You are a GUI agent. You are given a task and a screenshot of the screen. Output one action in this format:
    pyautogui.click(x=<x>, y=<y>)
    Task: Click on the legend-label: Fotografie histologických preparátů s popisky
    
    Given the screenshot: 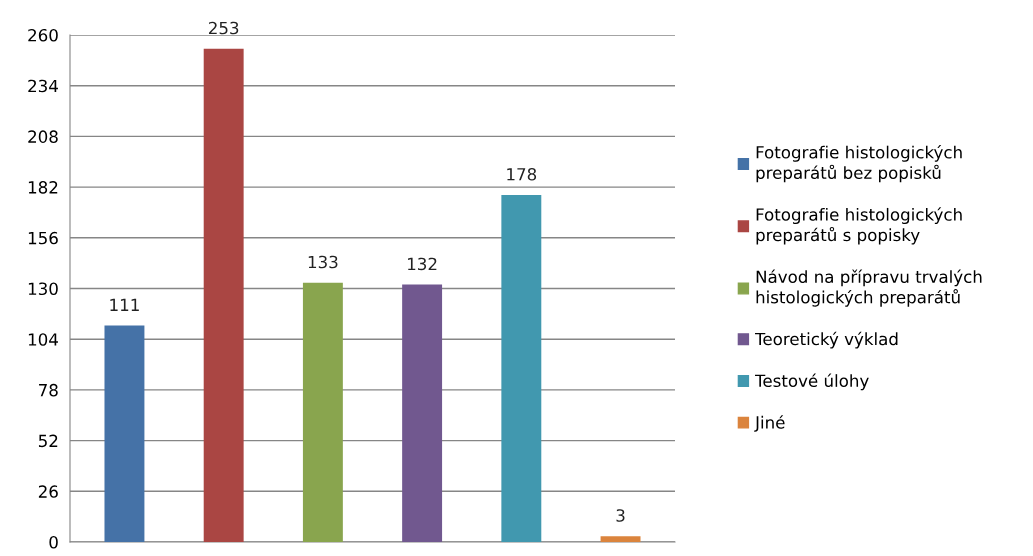 What is the action you would take?
    pyautogui.click(x=859, y=226)
    